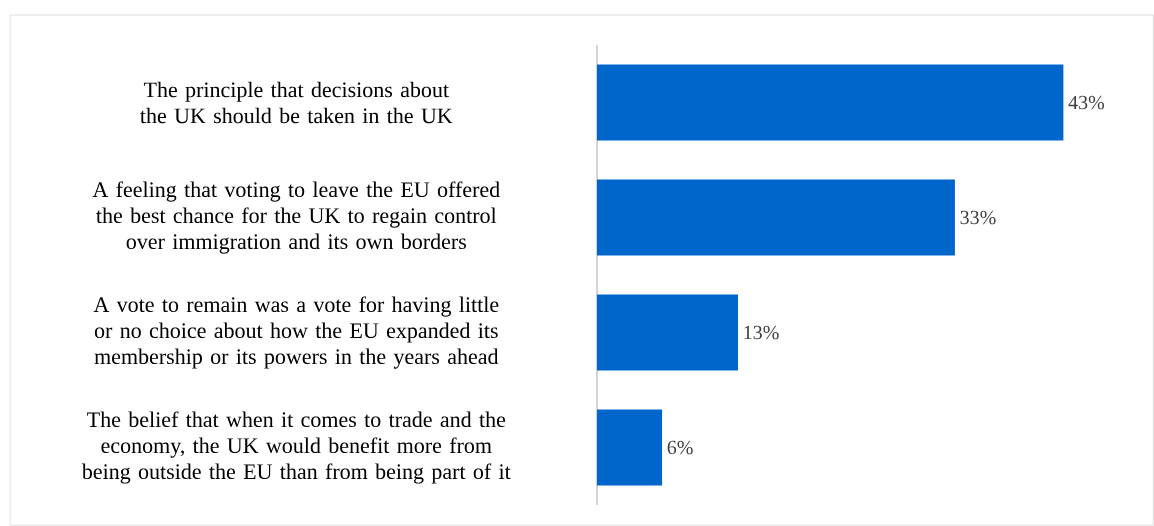 Image resolution: width=1154 pixels, height=526 pixels. What do you see at coordinates (296, 447) in the screenshot?
I see `y-tick-label: The belief that when it comes to trade and the economy, the UK would benefit more from being outside the EU than from being part of it` at bounding box center [296, 447].